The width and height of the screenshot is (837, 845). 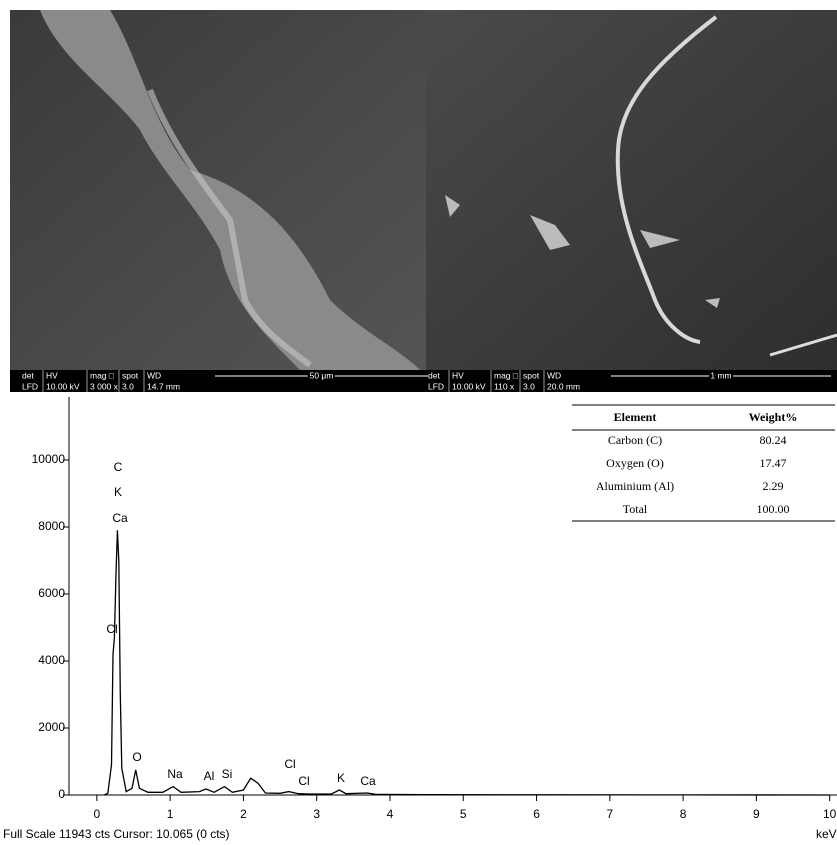 I want to click on y-tick-label: 10000, so click(x=49, y=459).